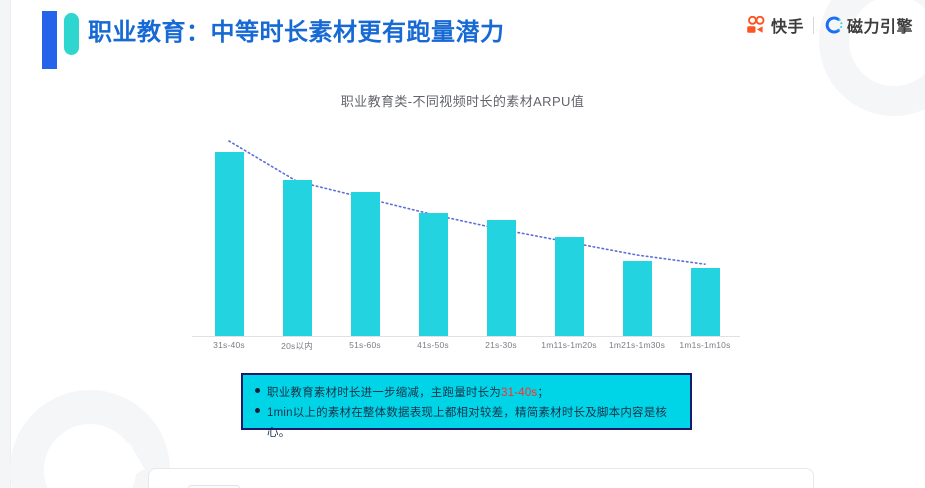 The height and width of the screenshot is (488, 925). What do you see at coordinates (214, 486) in the screenshot?
I see `bottom-card-chip` at bounding box center [214, 486].